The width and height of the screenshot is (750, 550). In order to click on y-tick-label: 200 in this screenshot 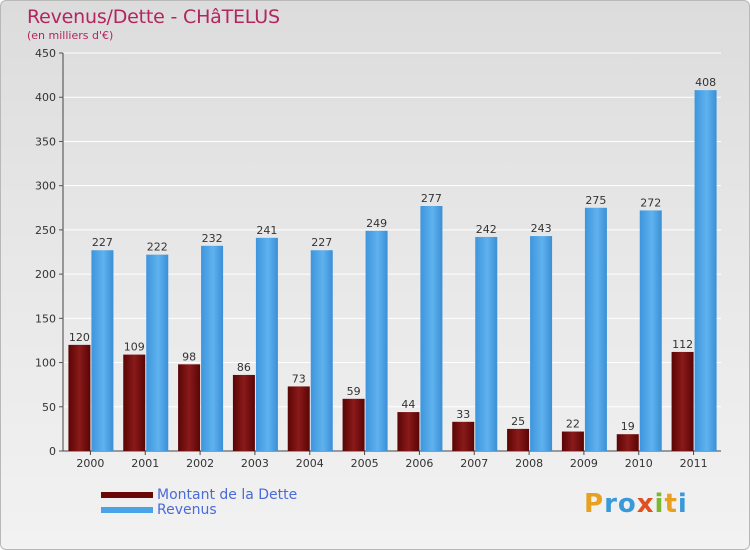, I will do `click(45, 274)`.